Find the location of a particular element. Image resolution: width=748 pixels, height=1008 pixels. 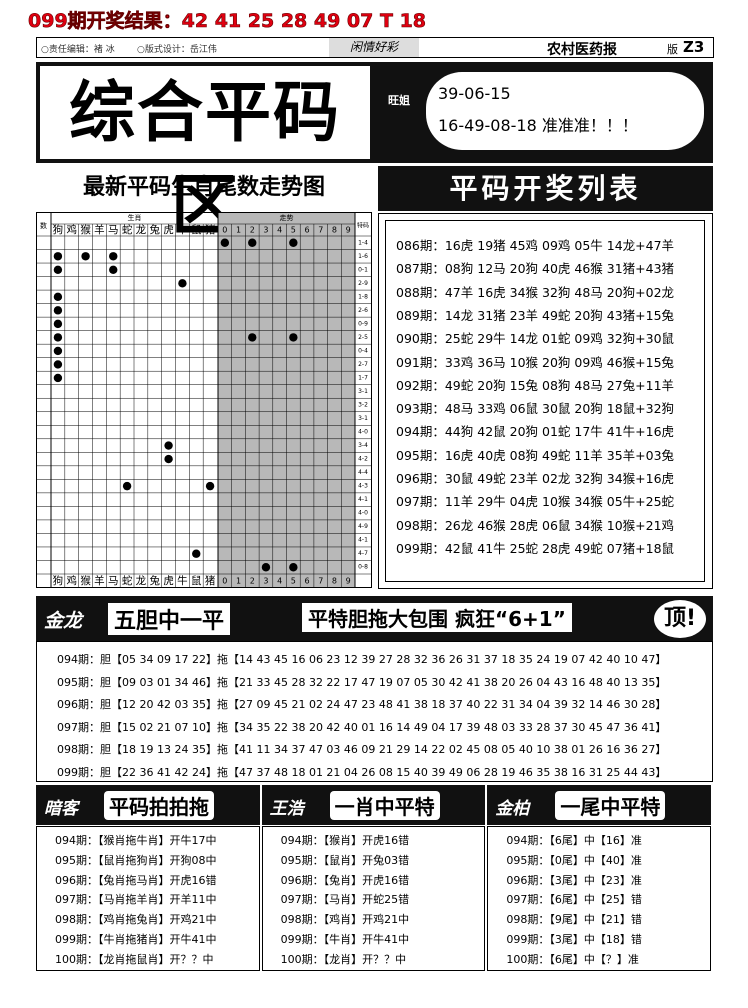

zodiac-foot: 兔 is located at coordinates (155, 580).